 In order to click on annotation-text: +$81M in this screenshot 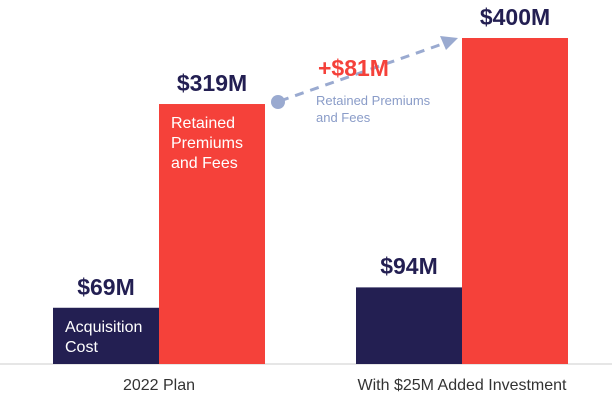, I will do `click(353, 68)`.